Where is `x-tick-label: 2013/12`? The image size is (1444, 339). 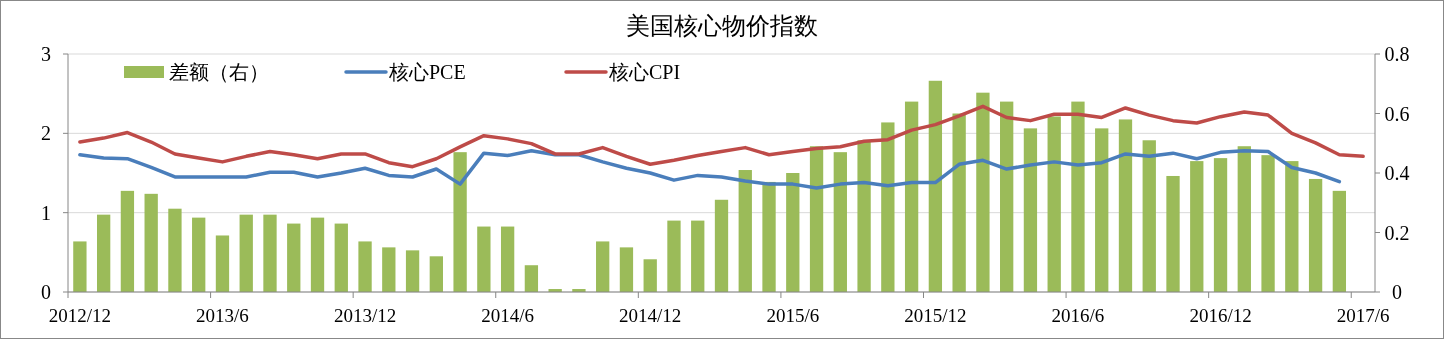
x-tick-label: 2013/12 is located at coordinates (365, 315).